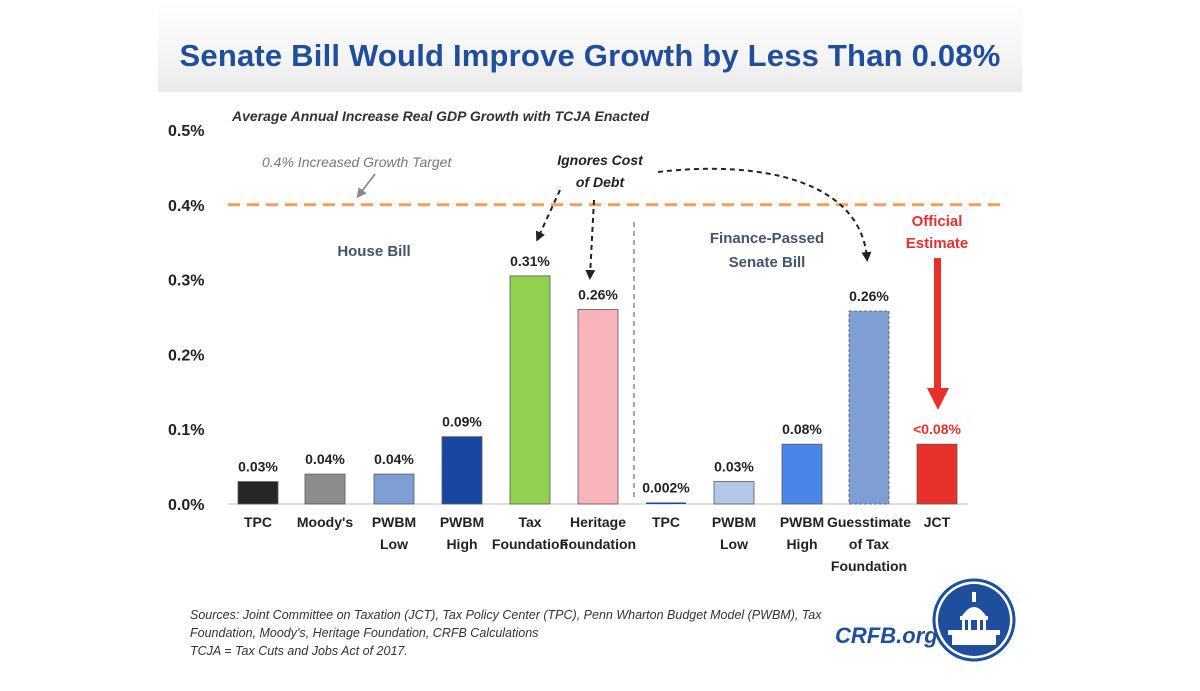  I want to click on crfb-capitol-logo, so click(974, 620).